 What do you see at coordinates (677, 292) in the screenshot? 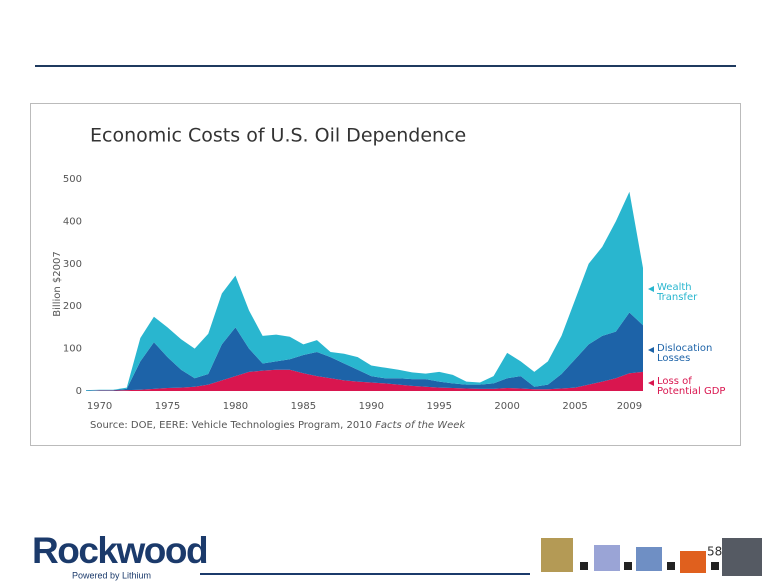
I see `legend-label: Wealth Transfer` at bounding box center [677, 292].